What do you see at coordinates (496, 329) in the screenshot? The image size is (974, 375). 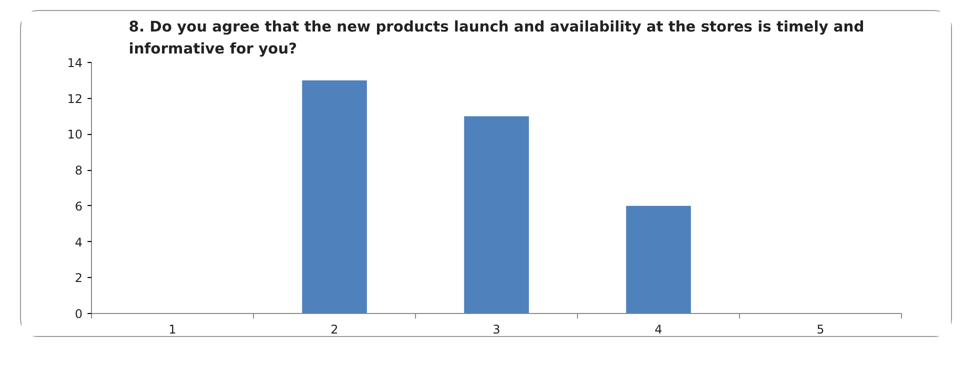 I see `x-tick-label: 3` at bounding box center [496, 329].